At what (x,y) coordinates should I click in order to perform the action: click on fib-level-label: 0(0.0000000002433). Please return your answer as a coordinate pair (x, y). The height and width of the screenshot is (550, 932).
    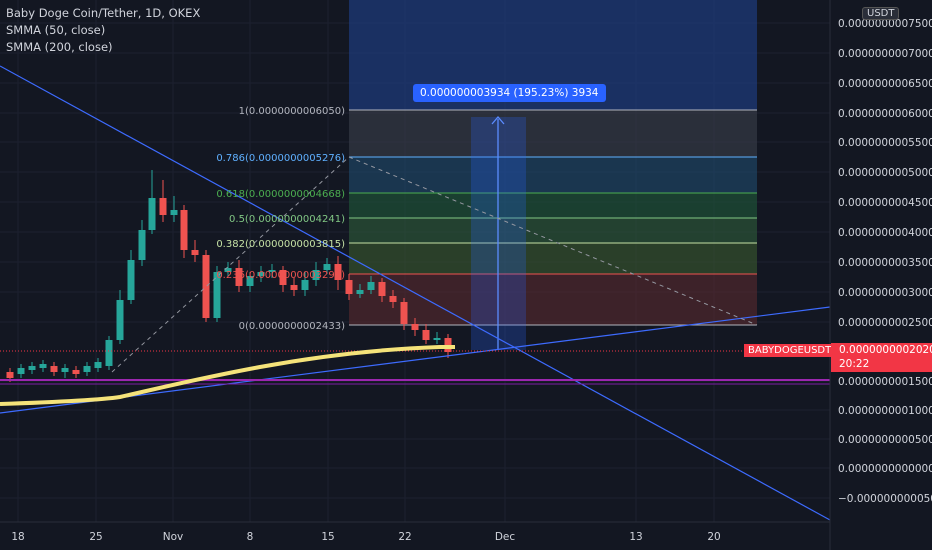
    Looking at the image, I should click on (292, 326).